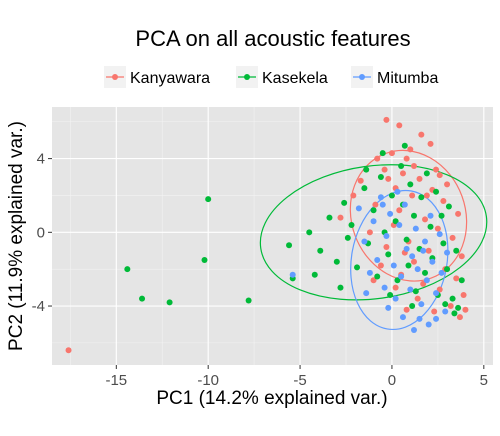  Describe the element at coordinates (272, 38) in the screenshot. I see `chart-title: PCA on all acoustic features` at that location.